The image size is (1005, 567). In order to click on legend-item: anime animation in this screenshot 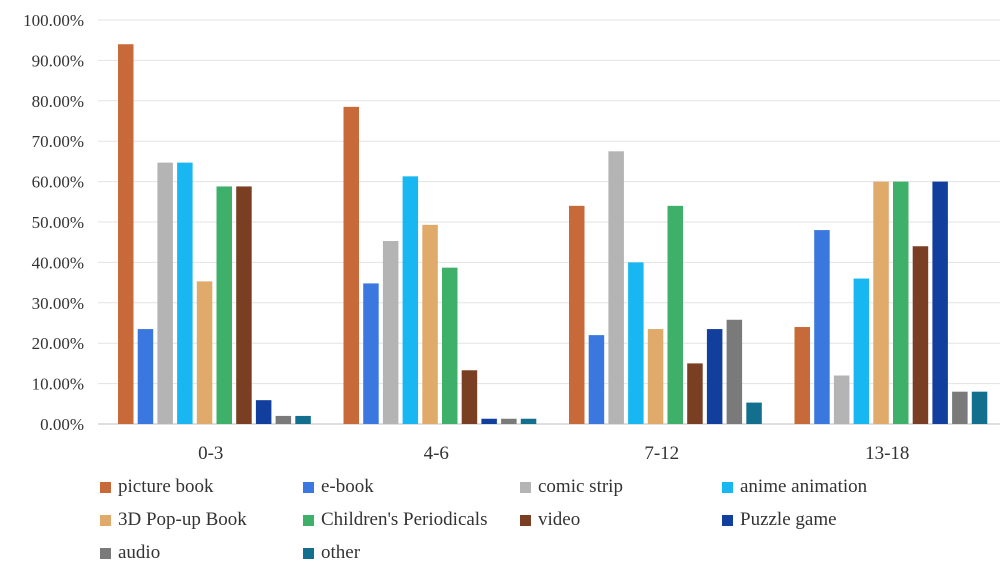, I will do `click(794, 487)`.